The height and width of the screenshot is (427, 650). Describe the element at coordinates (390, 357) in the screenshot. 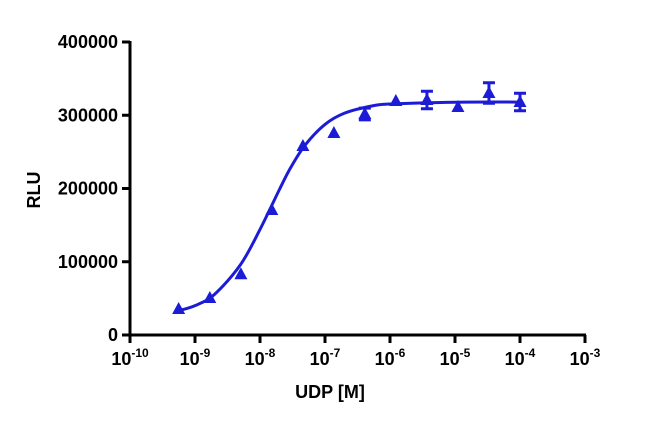

I see `x-tick-label: 10⁻⁶` at that location.